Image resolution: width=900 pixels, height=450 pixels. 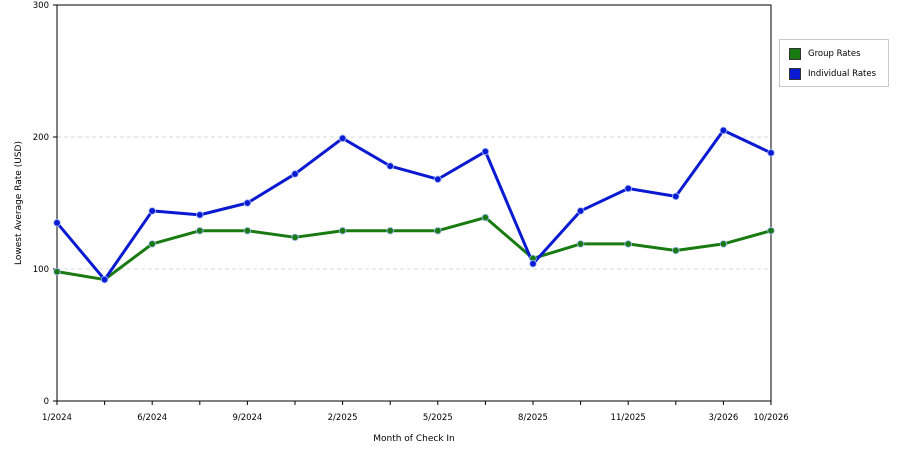 What do you see at coordinates (41, 6) in the screenshot?
I see `y-tick-label: 300` at bounding box center [41, 6].